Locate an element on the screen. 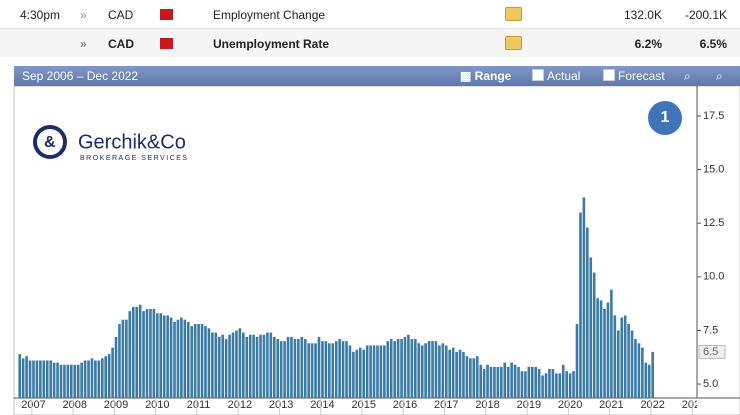 The height and width of the screenshot is (415, 740). x-tick-label: 2020 is located at coordinates (570, 405).